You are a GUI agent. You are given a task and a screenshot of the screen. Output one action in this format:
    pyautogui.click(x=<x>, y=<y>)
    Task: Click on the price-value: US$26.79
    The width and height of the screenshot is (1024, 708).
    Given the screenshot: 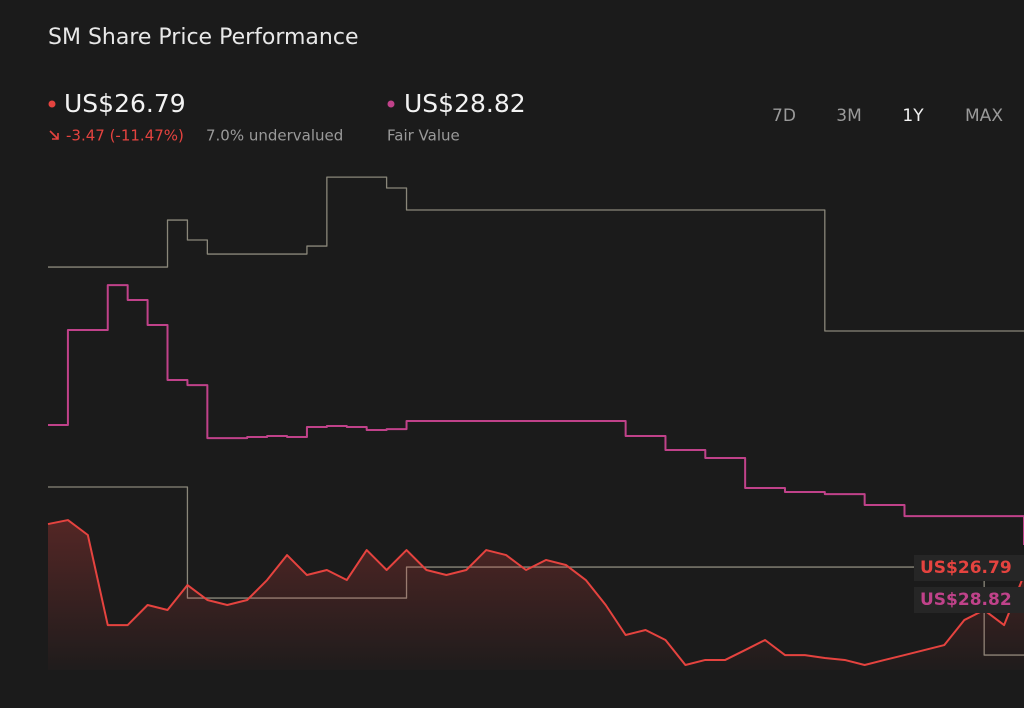 What is the action you would take?
    pyautogui.click(x=125, y=103)
    